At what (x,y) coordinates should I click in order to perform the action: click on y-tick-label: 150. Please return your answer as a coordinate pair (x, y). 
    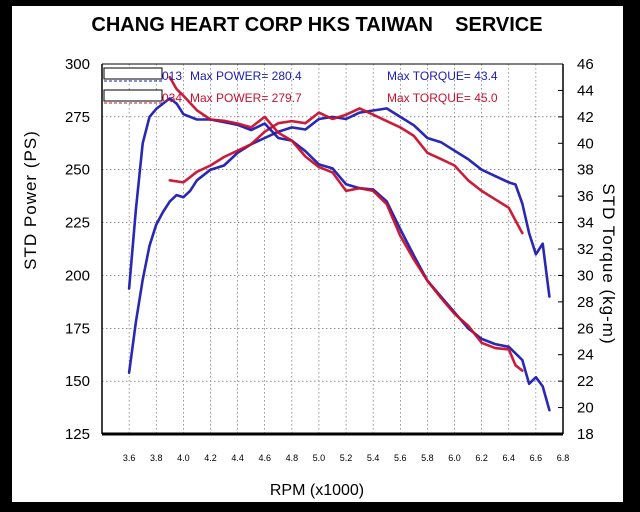
    Looking at the image, I should click on (77, 381).